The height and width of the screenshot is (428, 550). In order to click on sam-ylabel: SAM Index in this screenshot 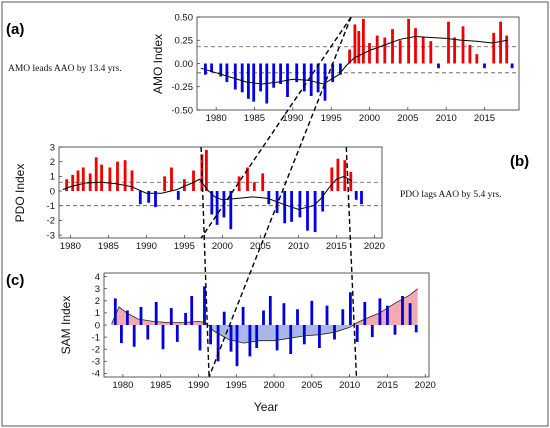, I will do `click(66, 325)`.